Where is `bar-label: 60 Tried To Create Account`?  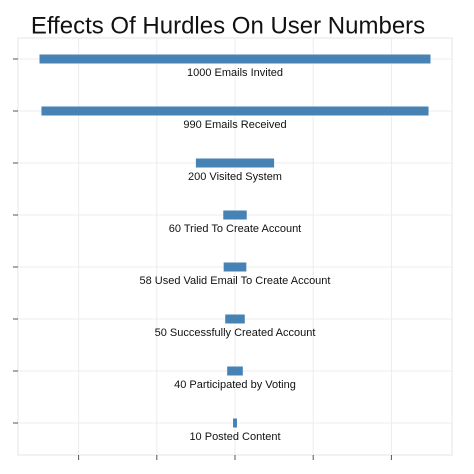 bar-label: 60 Tried To Create Account is located at coordinates (235, 229).